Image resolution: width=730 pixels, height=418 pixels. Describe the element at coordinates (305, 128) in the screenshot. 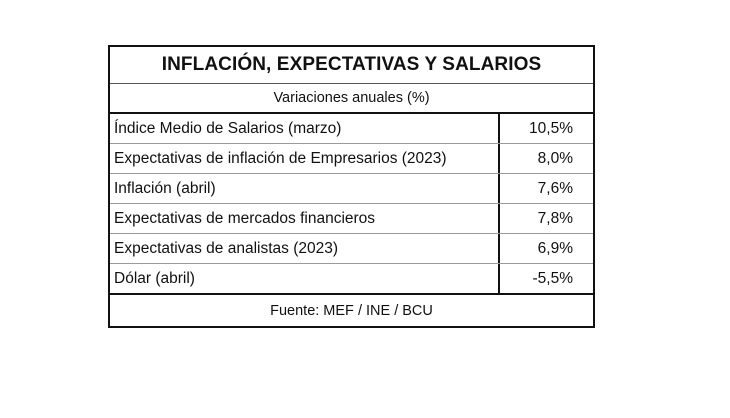

I see `row-label: Índice Medio de Salarios (marzo)` at that location.